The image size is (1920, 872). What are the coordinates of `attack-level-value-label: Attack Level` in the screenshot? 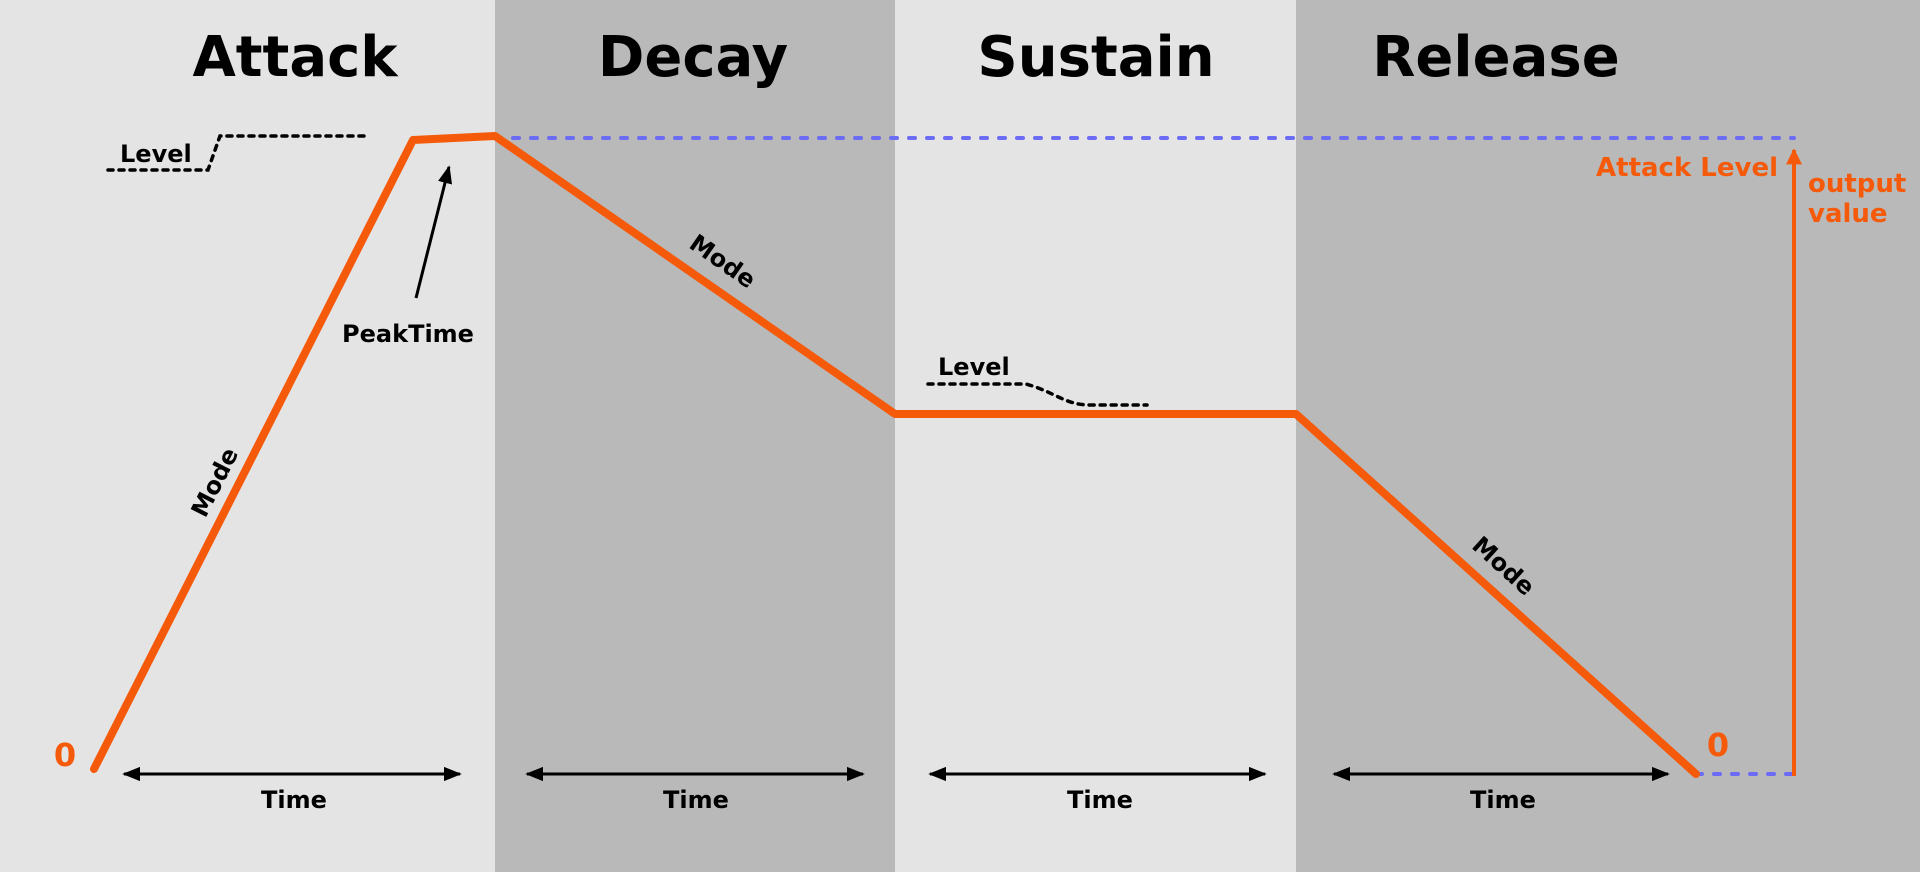 It's located at (1687, 168).